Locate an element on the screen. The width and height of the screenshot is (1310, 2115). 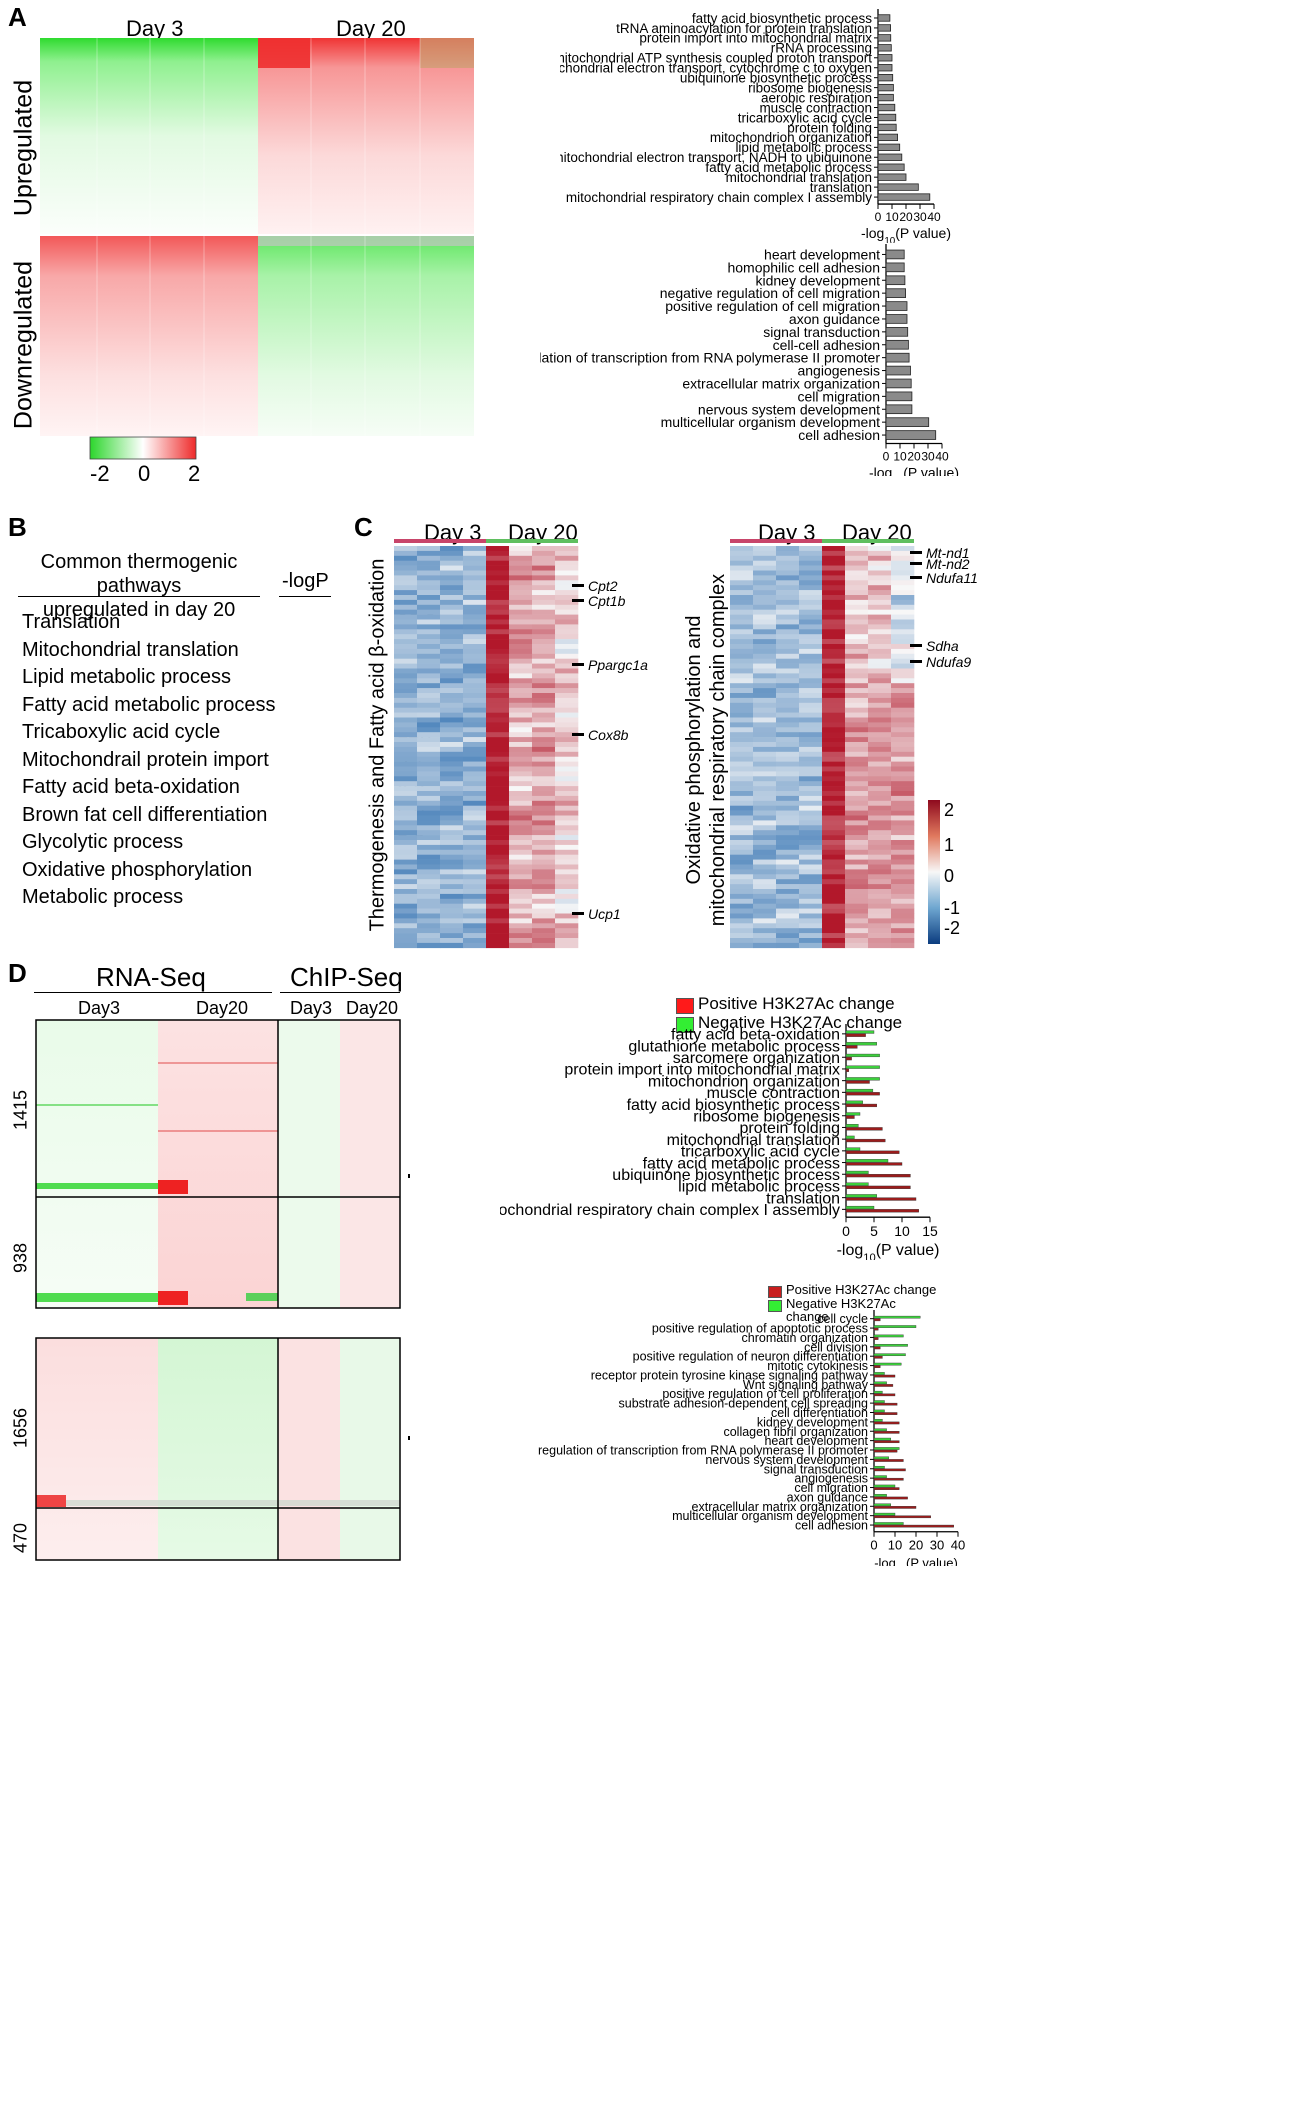
bar-positive-regulation-of-cell-proliferation-negative is located at coordinates (878, 1392).